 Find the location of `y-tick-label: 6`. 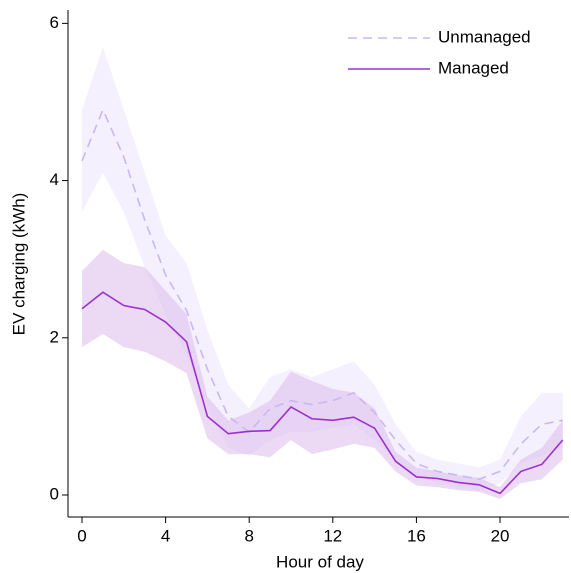

y-tick-label: 6 is located at coordinates (54, 22).